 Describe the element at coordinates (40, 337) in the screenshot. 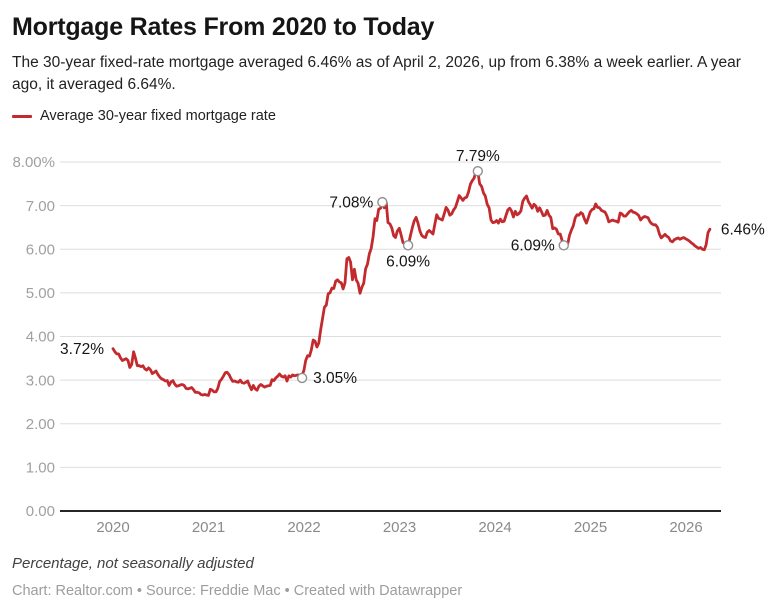

I see `y-tick-label: 4.00` at that location.